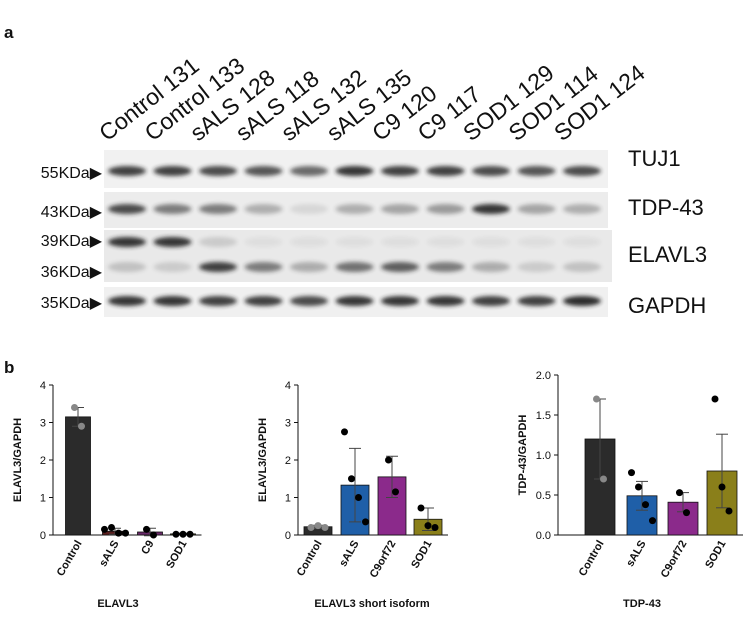 This screenshot has width=749, height=643. What do you see at coordinates (117, 604) in the screenshot?
I see `x-axis-label: ELAVL3` at bounding box center [117, 604].